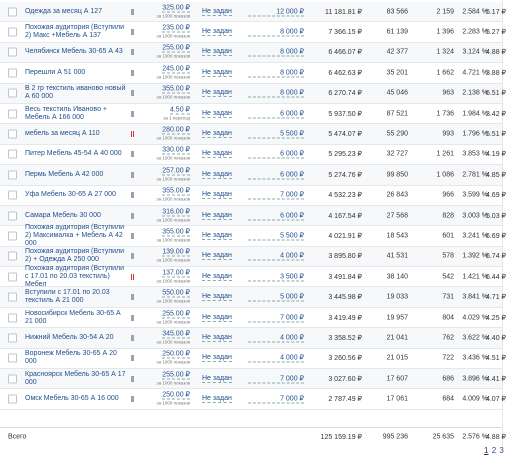  Describe the element at coordinates (64, 11) in the screenshot. I see `campaign-name-link: Одежда за месяц А 127` at that location.